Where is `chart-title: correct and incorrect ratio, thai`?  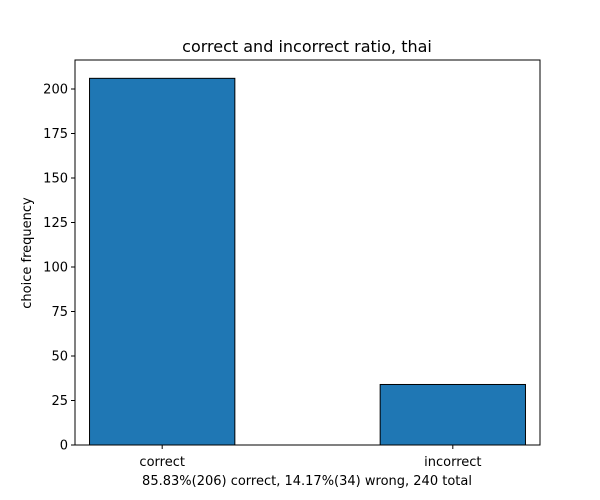
chart-title: correct and incorrect ratio, thai is located at coordinates (307, 46).